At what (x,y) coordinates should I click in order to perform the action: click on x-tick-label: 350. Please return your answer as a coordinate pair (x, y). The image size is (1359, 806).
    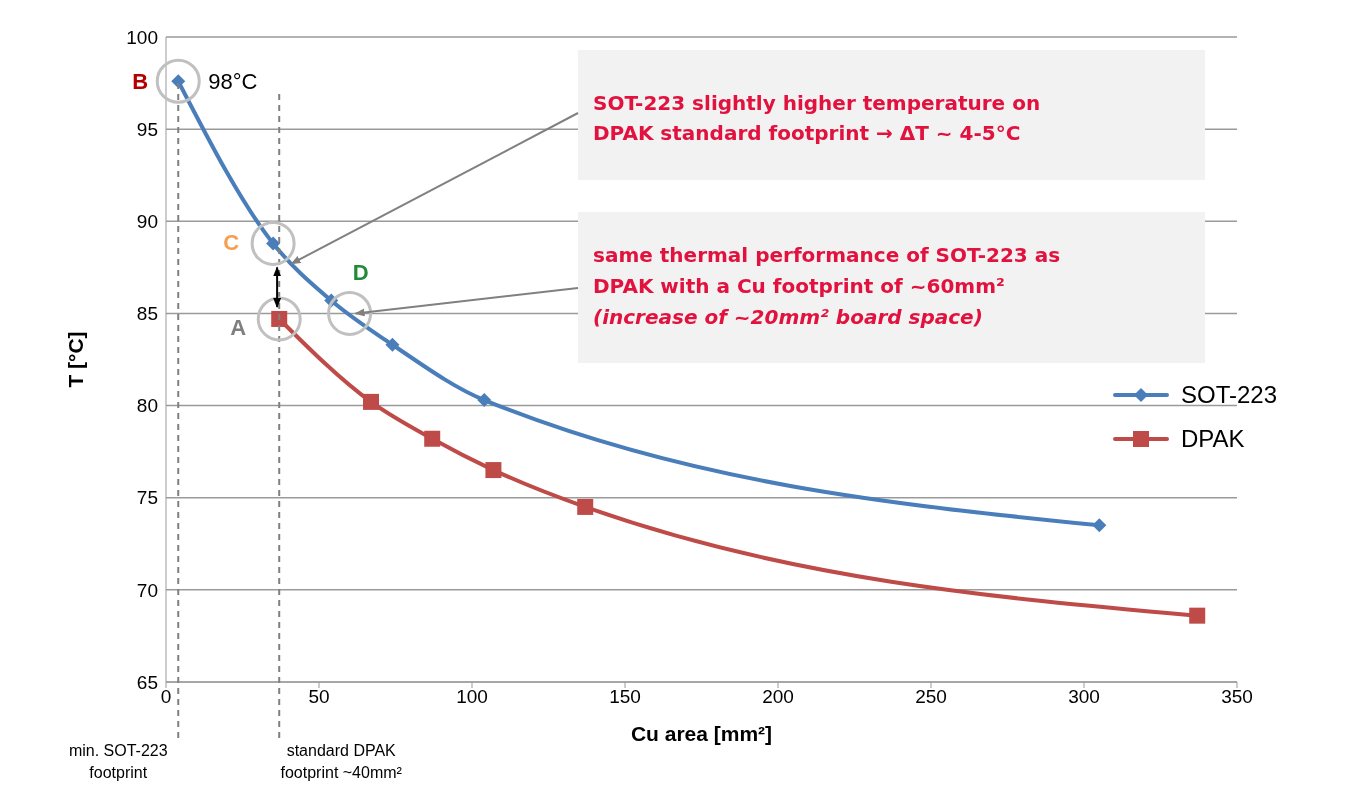
    Looking at the image, I should click on (1237, 697).